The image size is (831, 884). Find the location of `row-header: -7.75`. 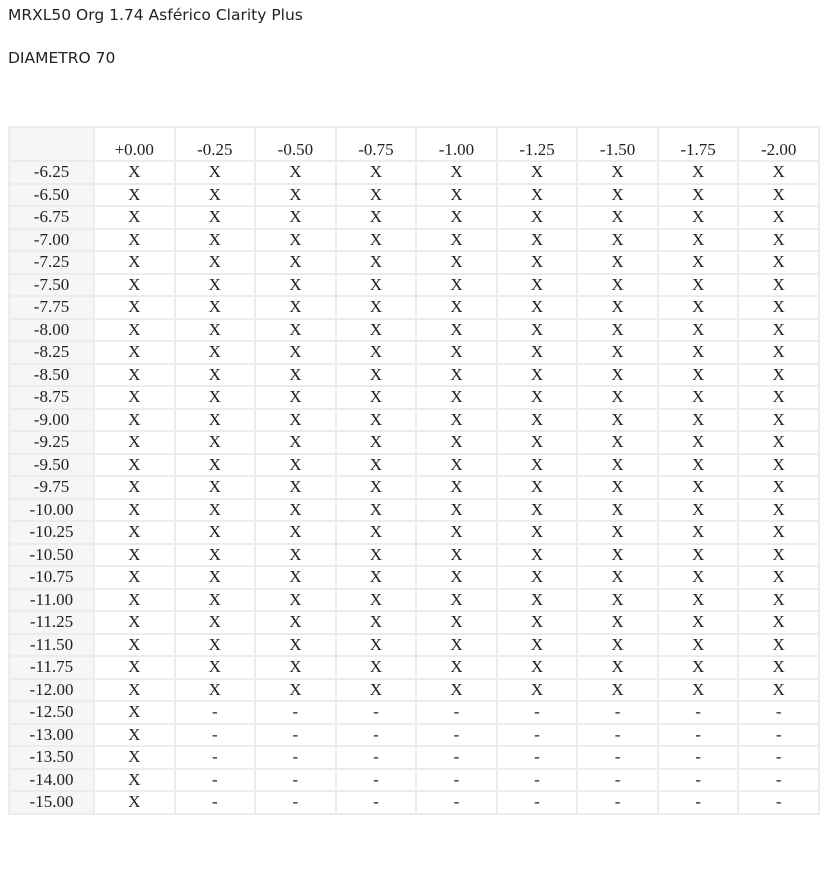

row-header: -7.75 is located at coordinates (51, 307).